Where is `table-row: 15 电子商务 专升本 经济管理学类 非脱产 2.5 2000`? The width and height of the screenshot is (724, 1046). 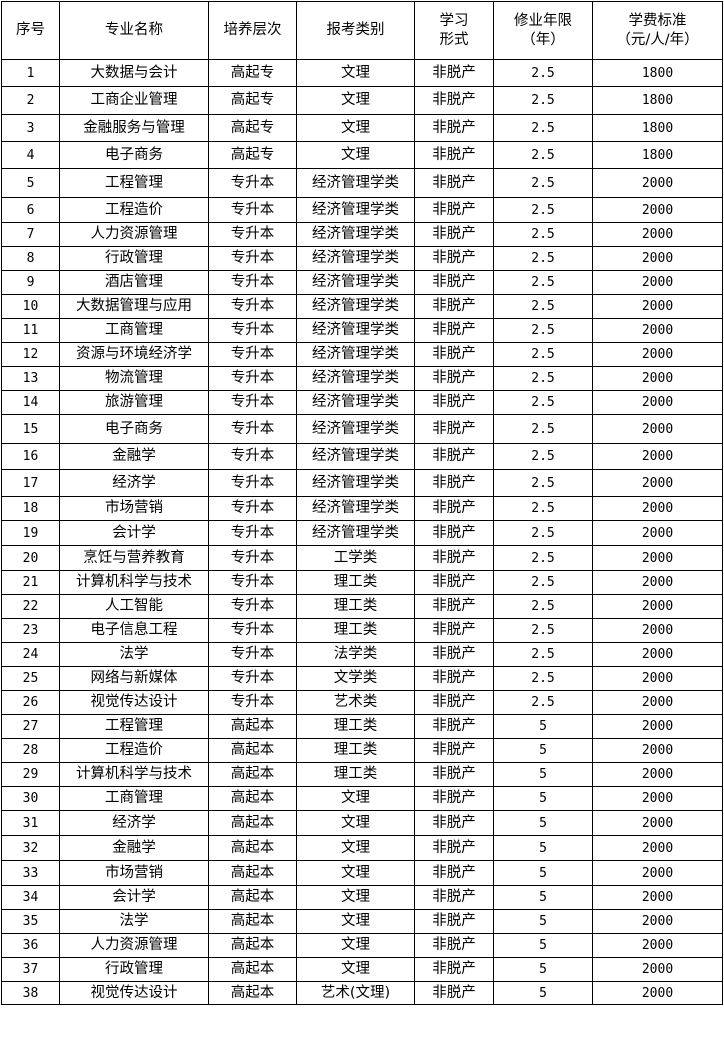
table-row: 15 电子商务 专升本 经济管理学类 非脱产 2.5 2000 is located at coordinates (362, 429).